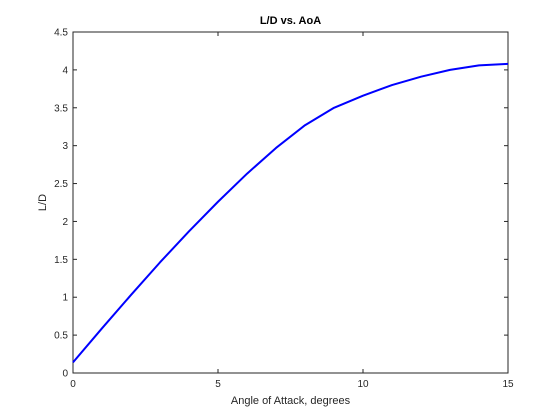 Image resolution: width=560 pixels, height=420 pixels. I want to click on y-tick-label: 1, so click(65, 298).